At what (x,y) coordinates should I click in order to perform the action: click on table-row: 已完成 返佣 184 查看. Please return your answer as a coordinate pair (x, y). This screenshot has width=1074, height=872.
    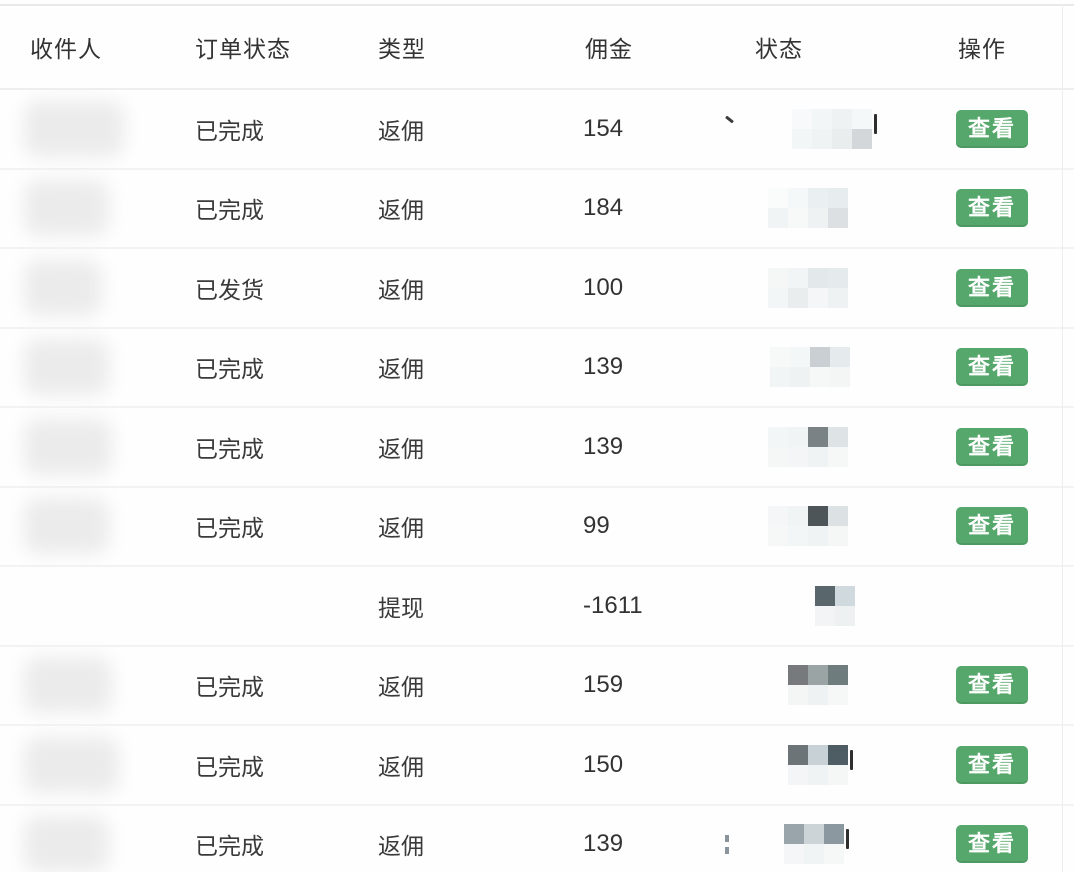
    Looking at the image, I should click on (537, 209).